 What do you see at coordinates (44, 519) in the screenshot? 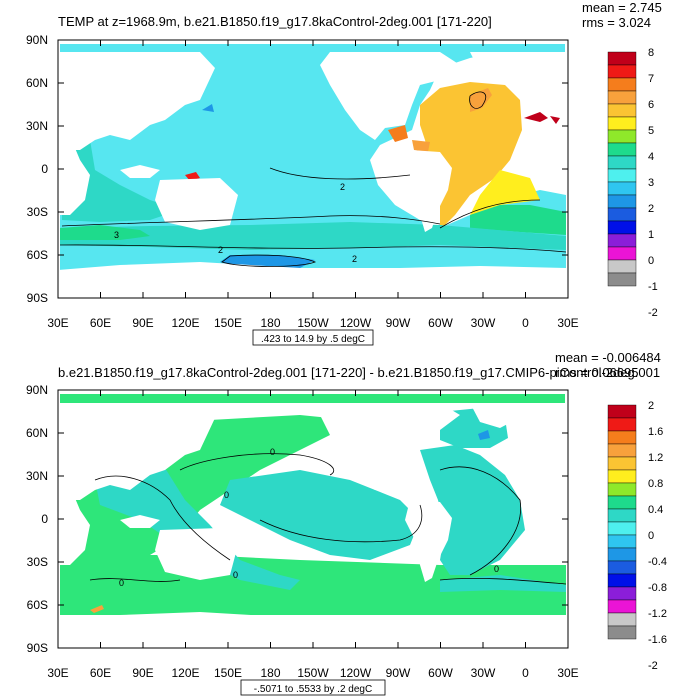
I see `panel-2-y-tick-label: 0` at bounding box center [44, 519].